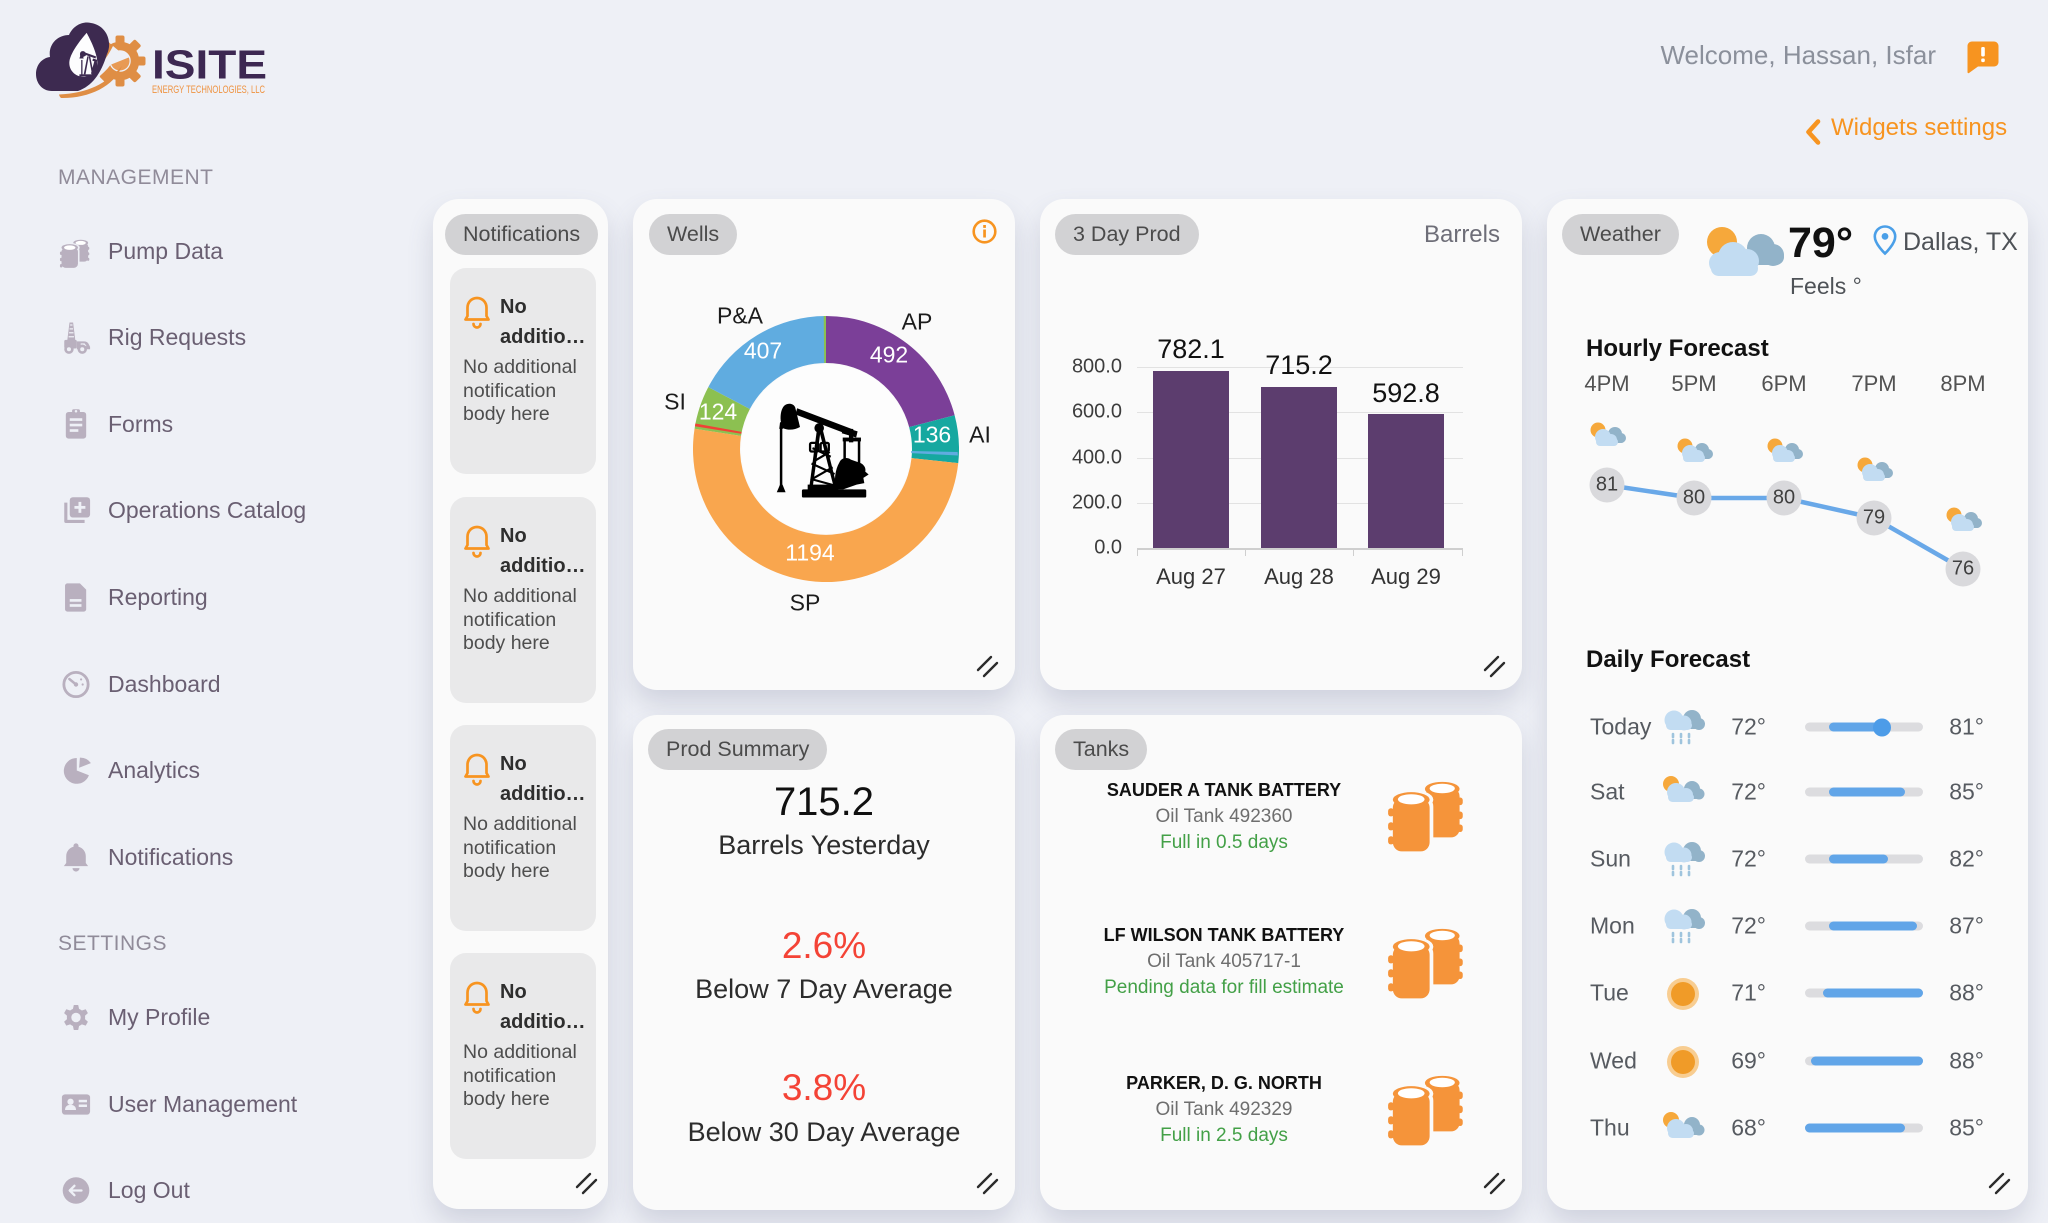 The image size is (2048, 1223). What do you see at coordinates (208, 90) in the screenshot?
I see `svg-text: ENERGY TECHNOLOGIES, LLC` at bounding box center [208, 90].